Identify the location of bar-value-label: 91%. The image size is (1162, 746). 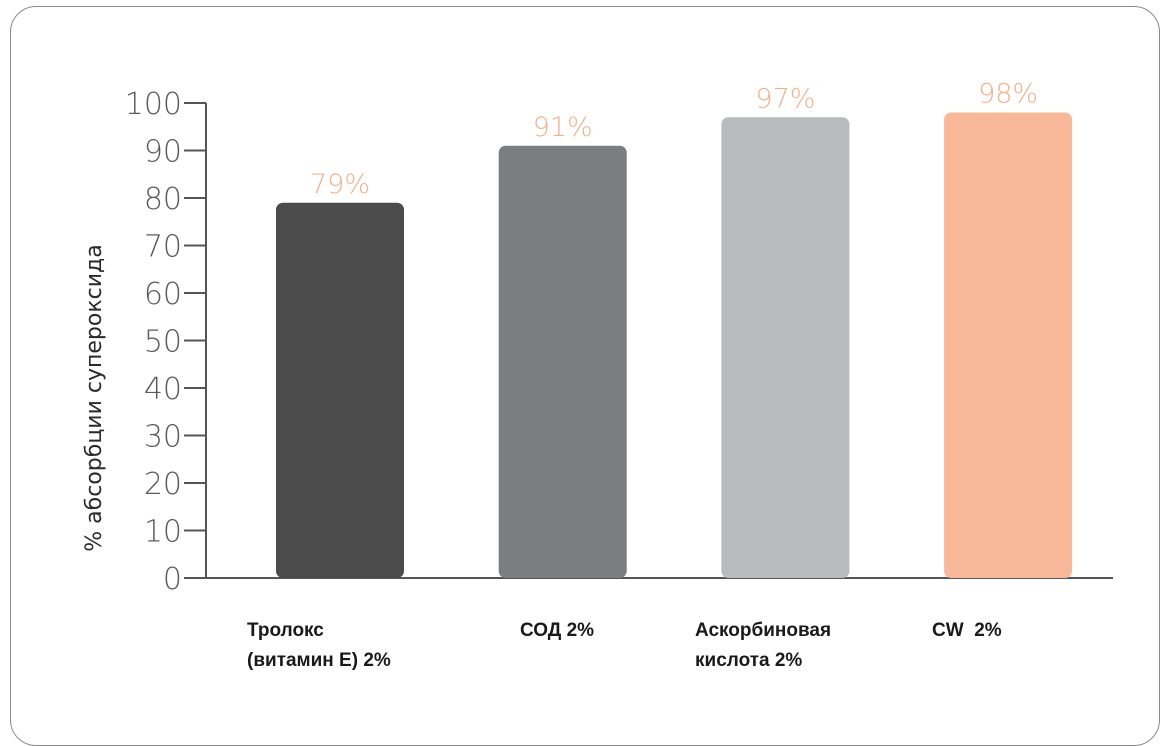
(563, 127).